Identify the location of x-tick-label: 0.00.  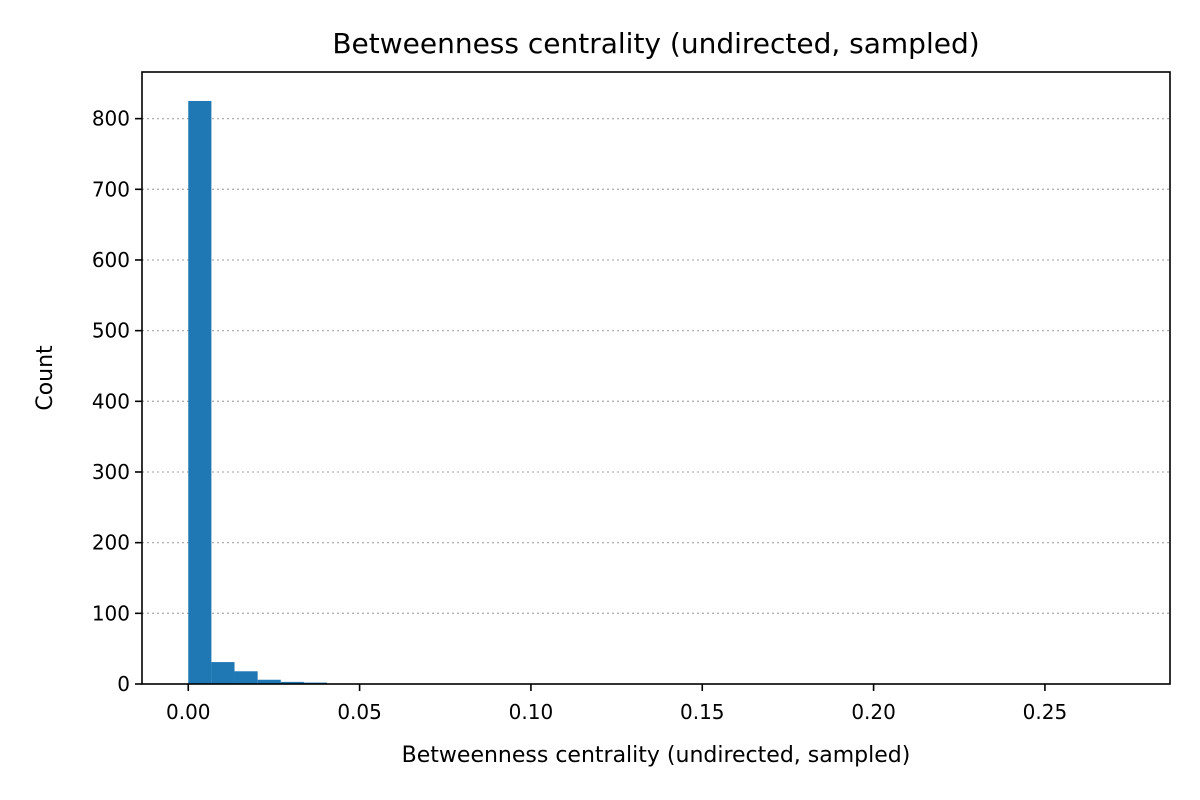
(188, 712).